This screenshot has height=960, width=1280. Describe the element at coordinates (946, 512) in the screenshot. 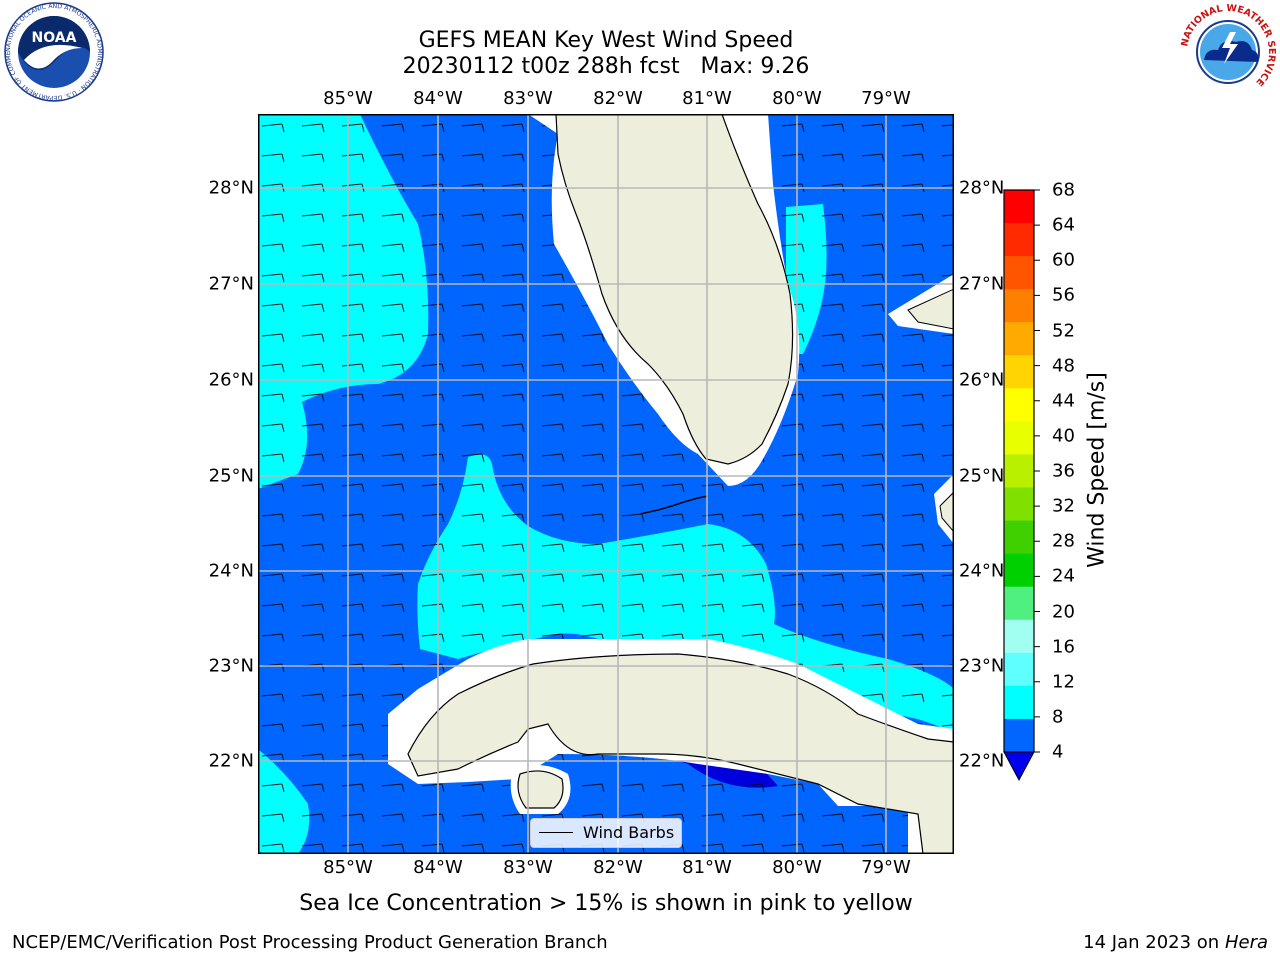

I see `bahamas-andros-landmass` at that location.